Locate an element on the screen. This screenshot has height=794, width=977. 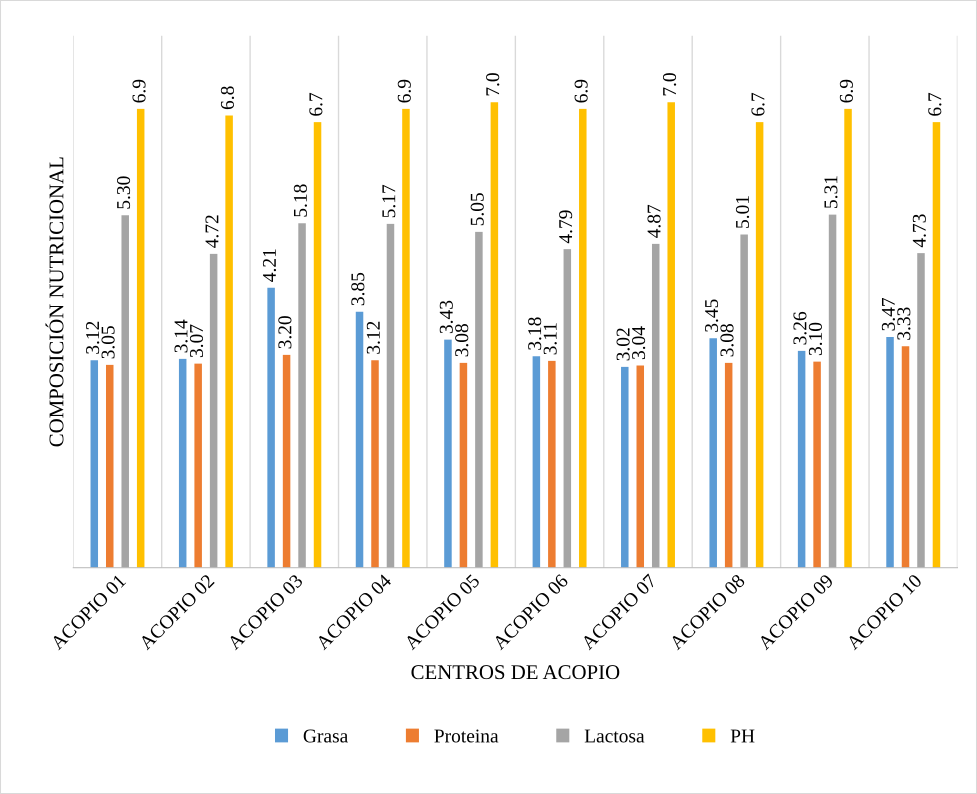
data-label: 4.79 is located at coordinates (565, 227).